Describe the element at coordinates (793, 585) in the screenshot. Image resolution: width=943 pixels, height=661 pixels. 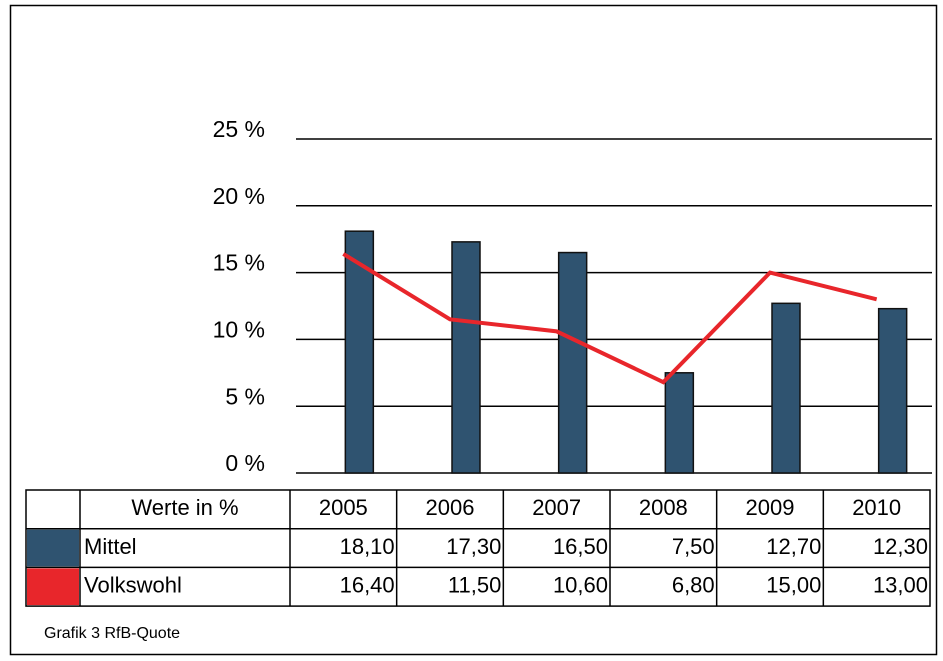
I see `data-label: 15,00` at that location.